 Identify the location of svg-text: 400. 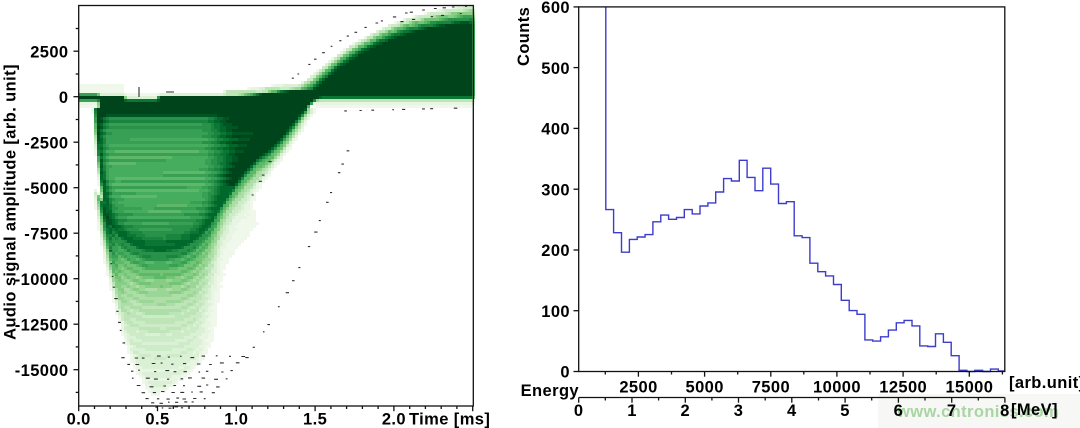
(555, 130).